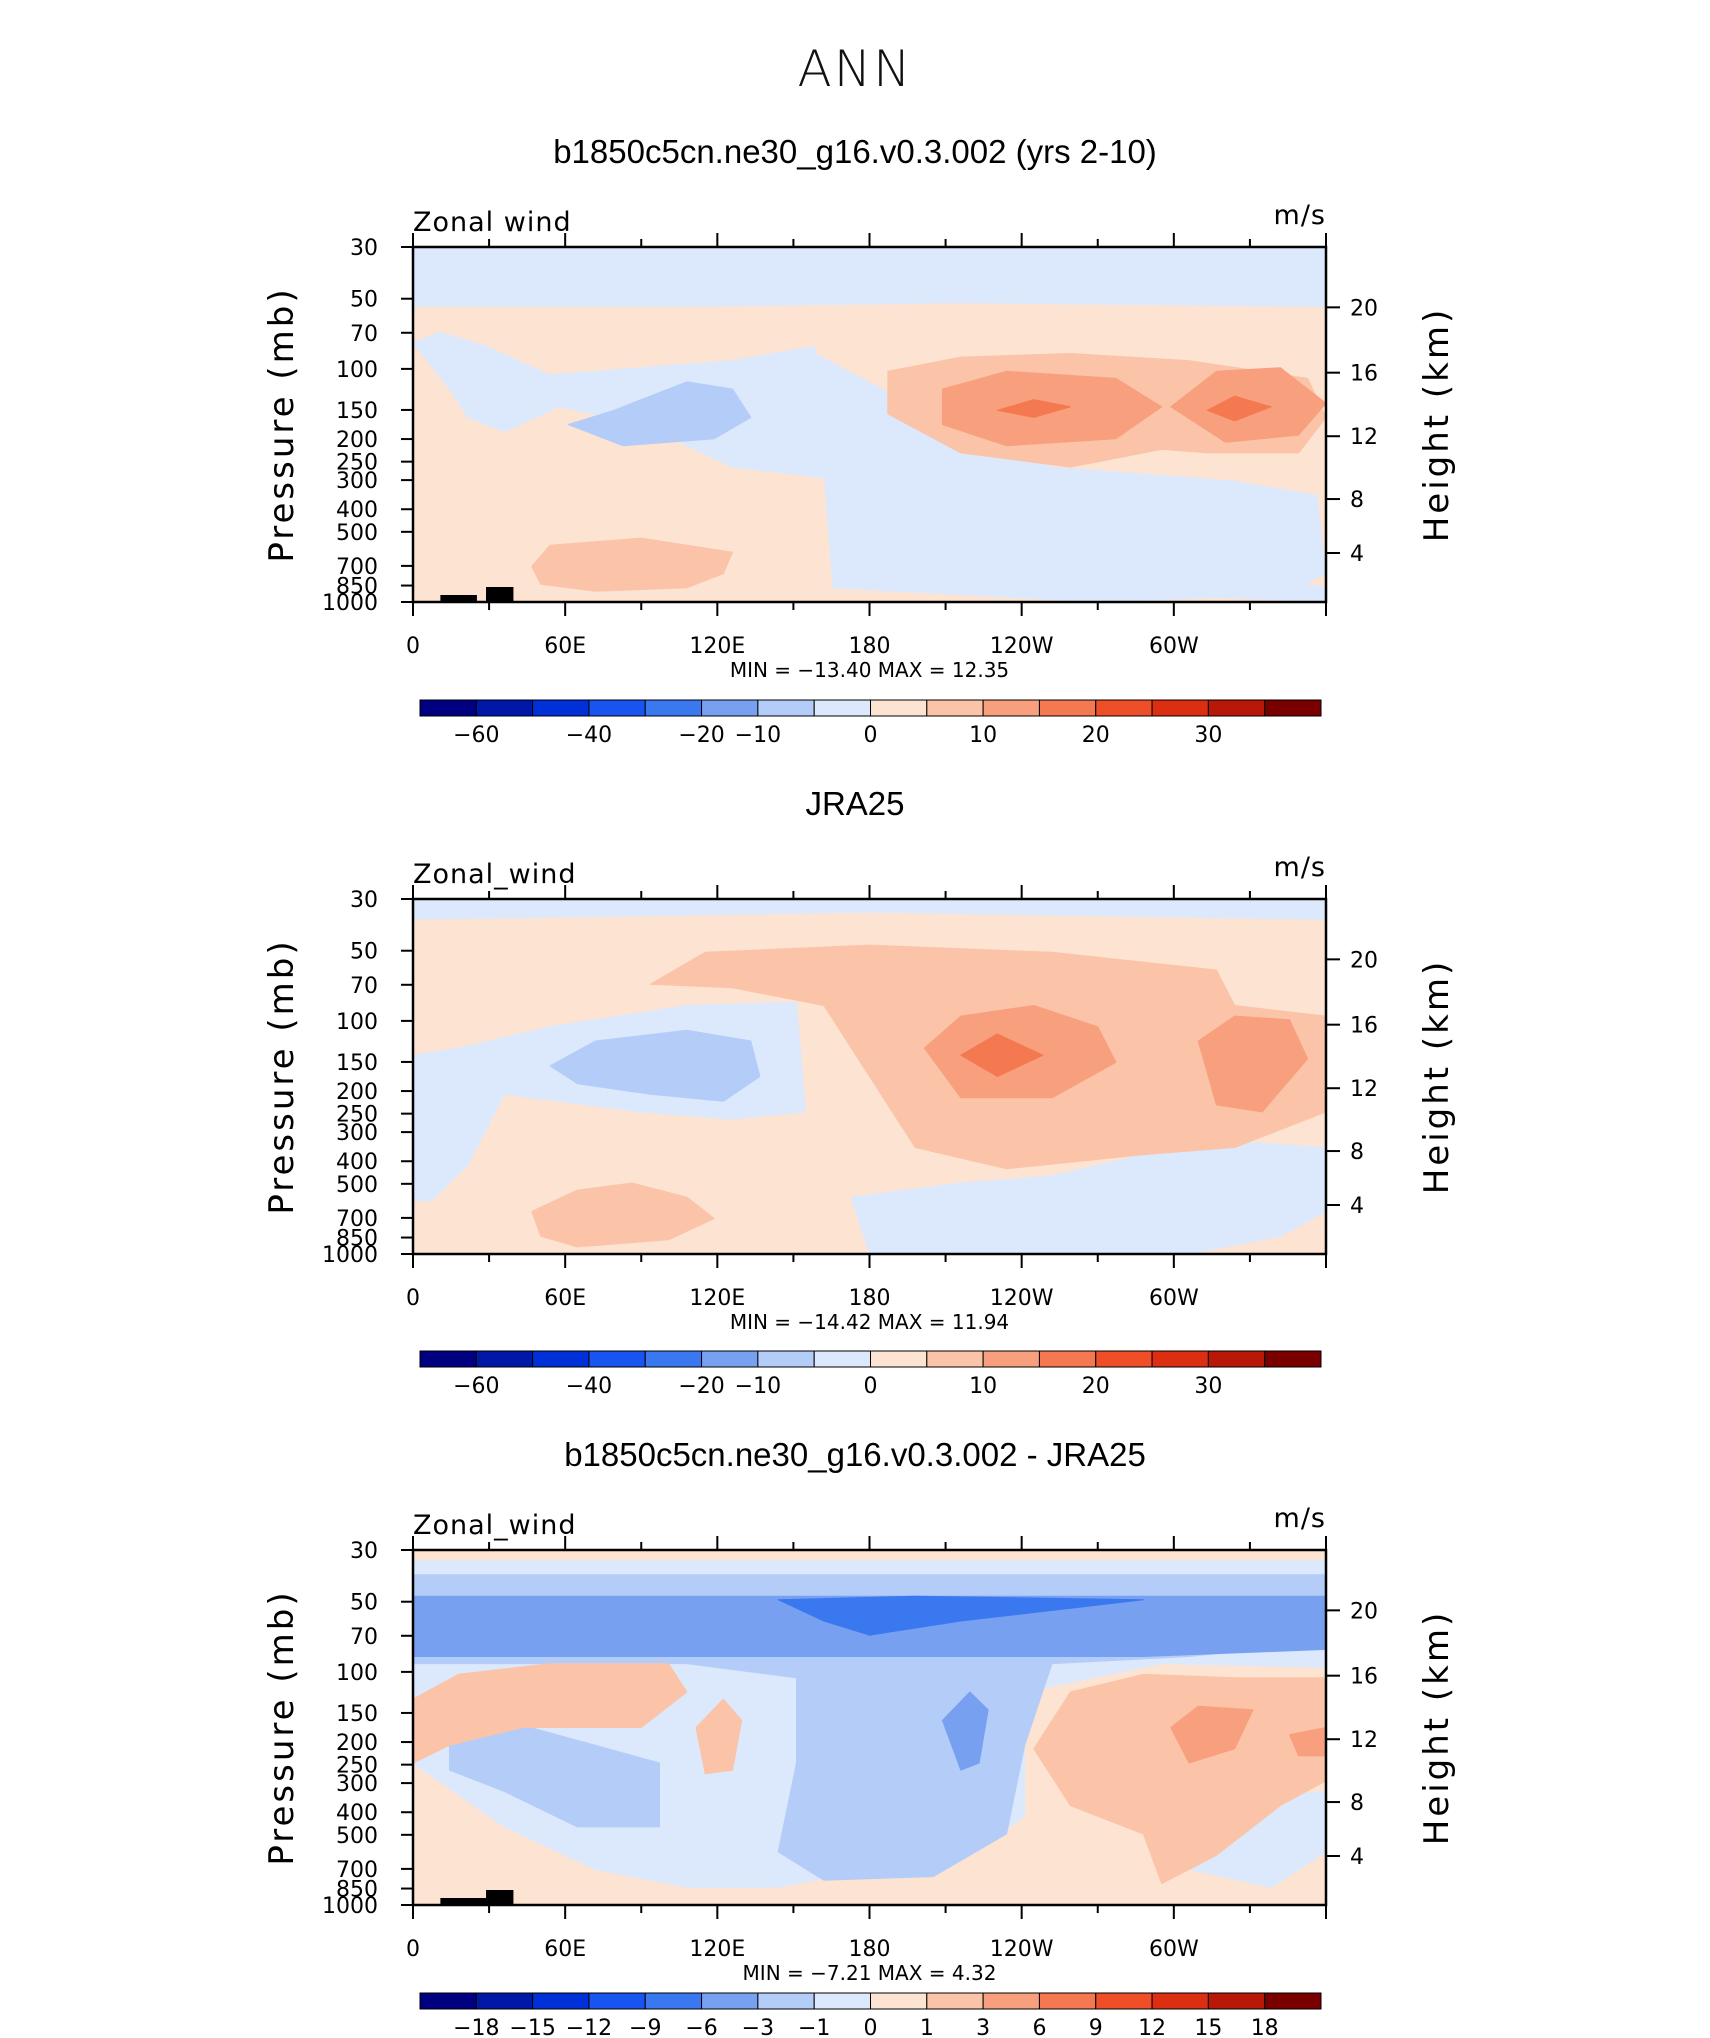 The image size is (1710, 2038). Describe the element at coordinates (476, 735) in the screenshot. I see `colorbar-label: −60` at that location.